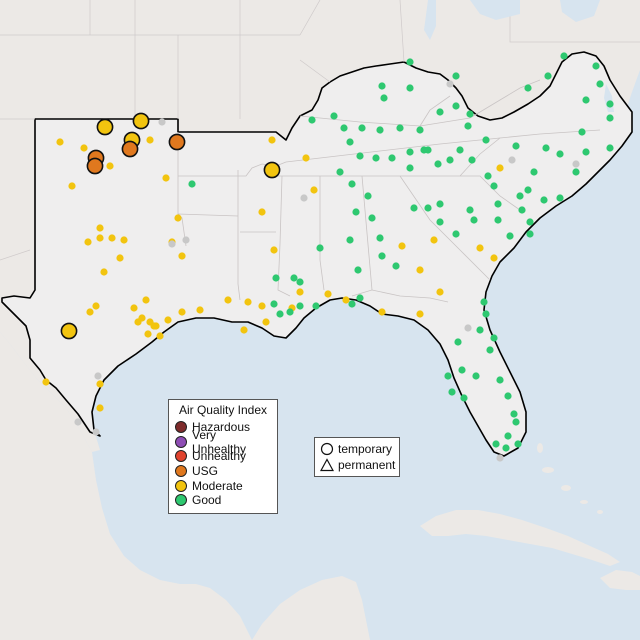 This screenshot has height=640, width=640. Describe the element at coordinates (512, 20) in the screenshot. I see `great-lakes` at that location.